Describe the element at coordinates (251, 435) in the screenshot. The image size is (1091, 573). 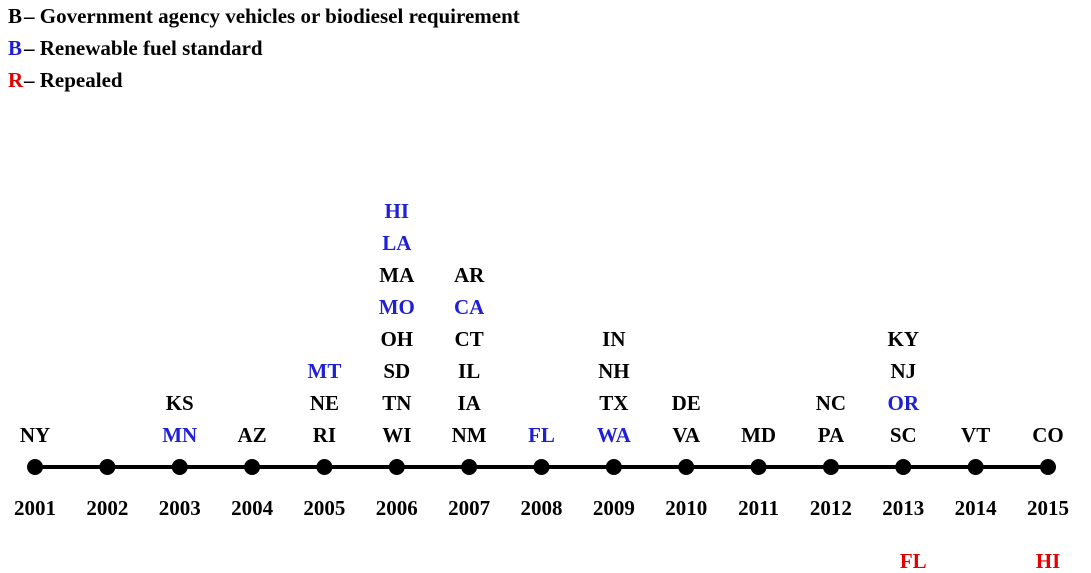
I see `state-label: AZ` at that location.